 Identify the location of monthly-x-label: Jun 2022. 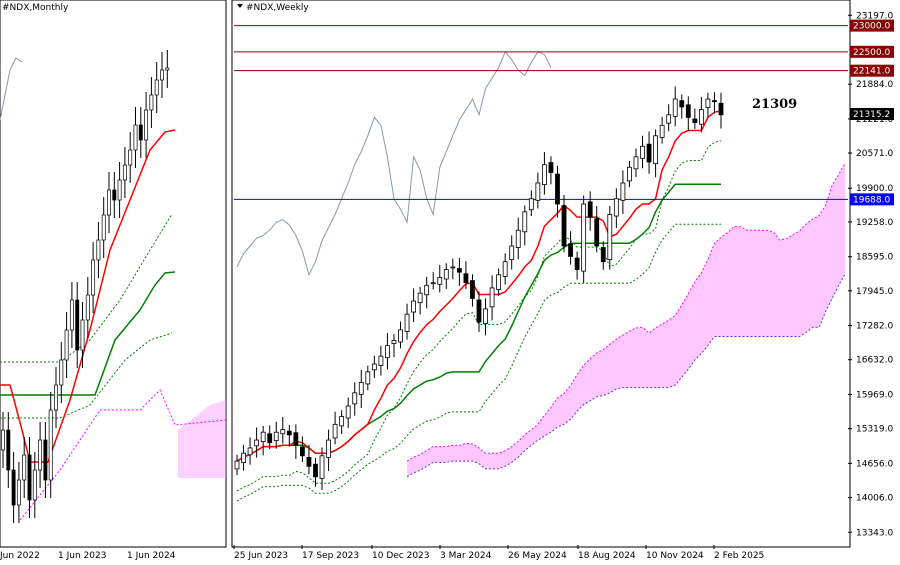
(20, 556).